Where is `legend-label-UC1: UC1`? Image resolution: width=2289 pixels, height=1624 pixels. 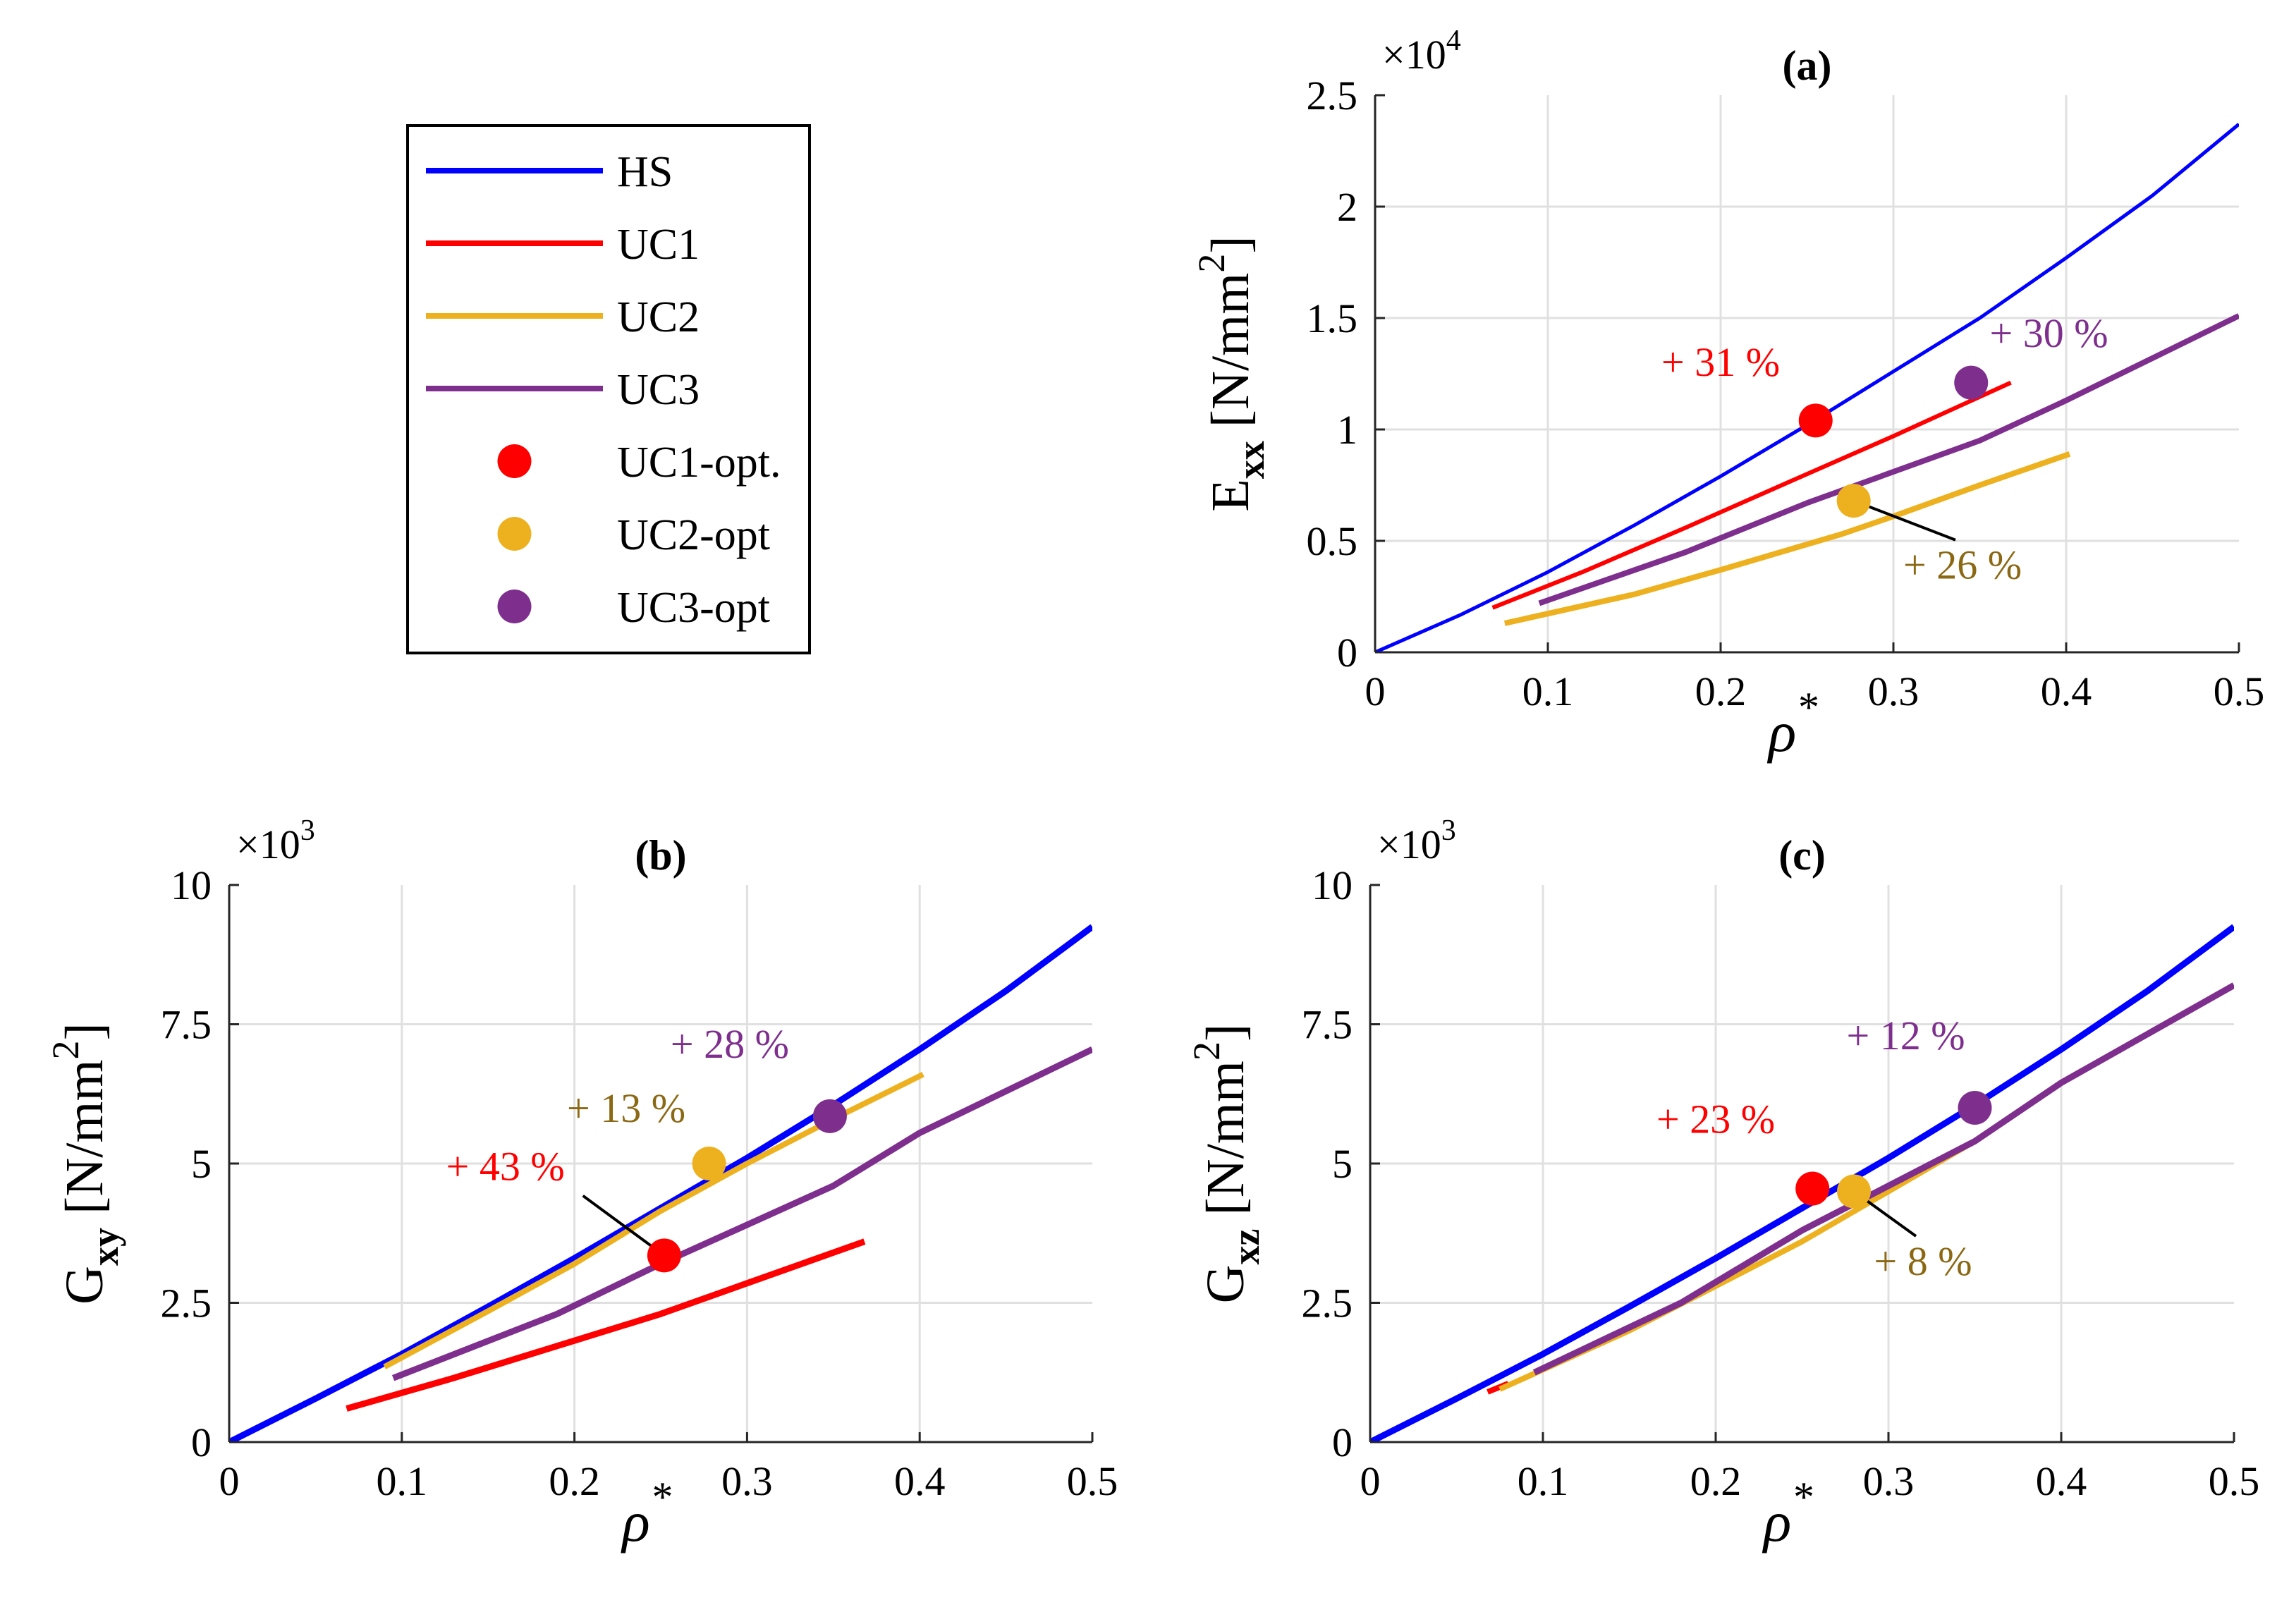
legend-label-UC1: UC1 is located at coordinates (659, 245).